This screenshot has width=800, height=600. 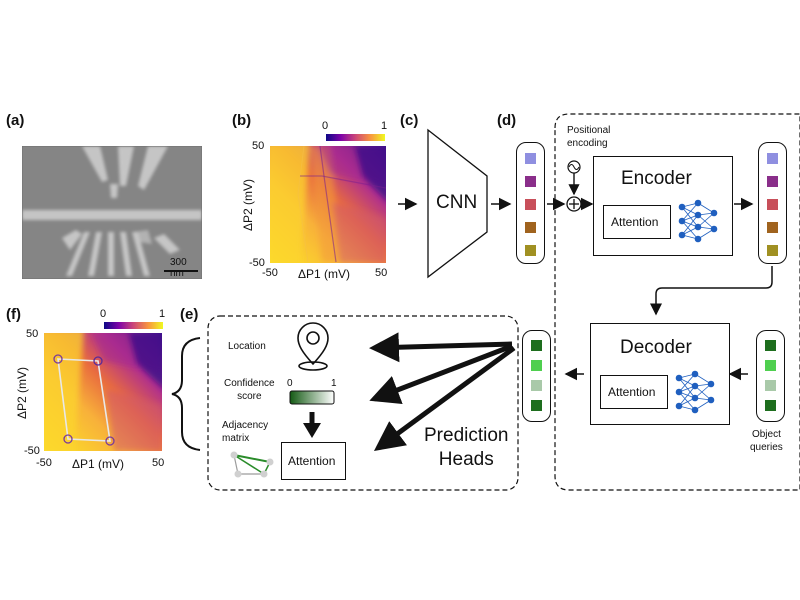 What do you see at coordinates (766, 441) in the screenshot?
I see `object-queries-label: Object queries` at bounding box center [766, 441].